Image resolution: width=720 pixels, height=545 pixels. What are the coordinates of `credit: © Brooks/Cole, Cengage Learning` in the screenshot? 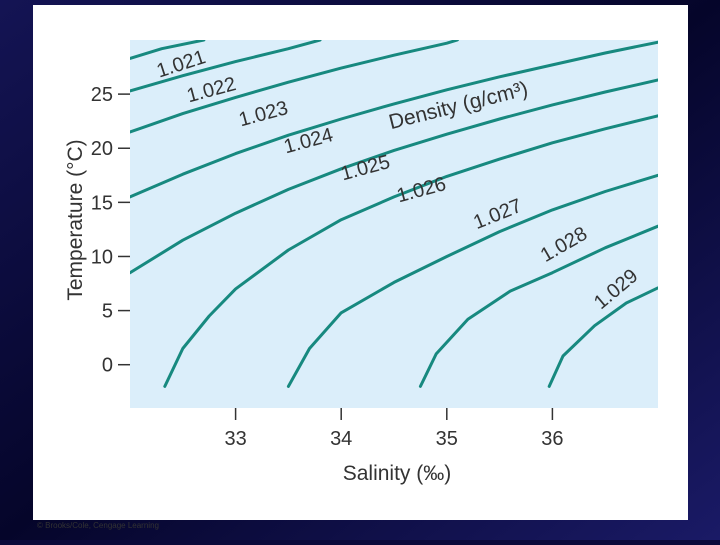 It's located at (98, 525).